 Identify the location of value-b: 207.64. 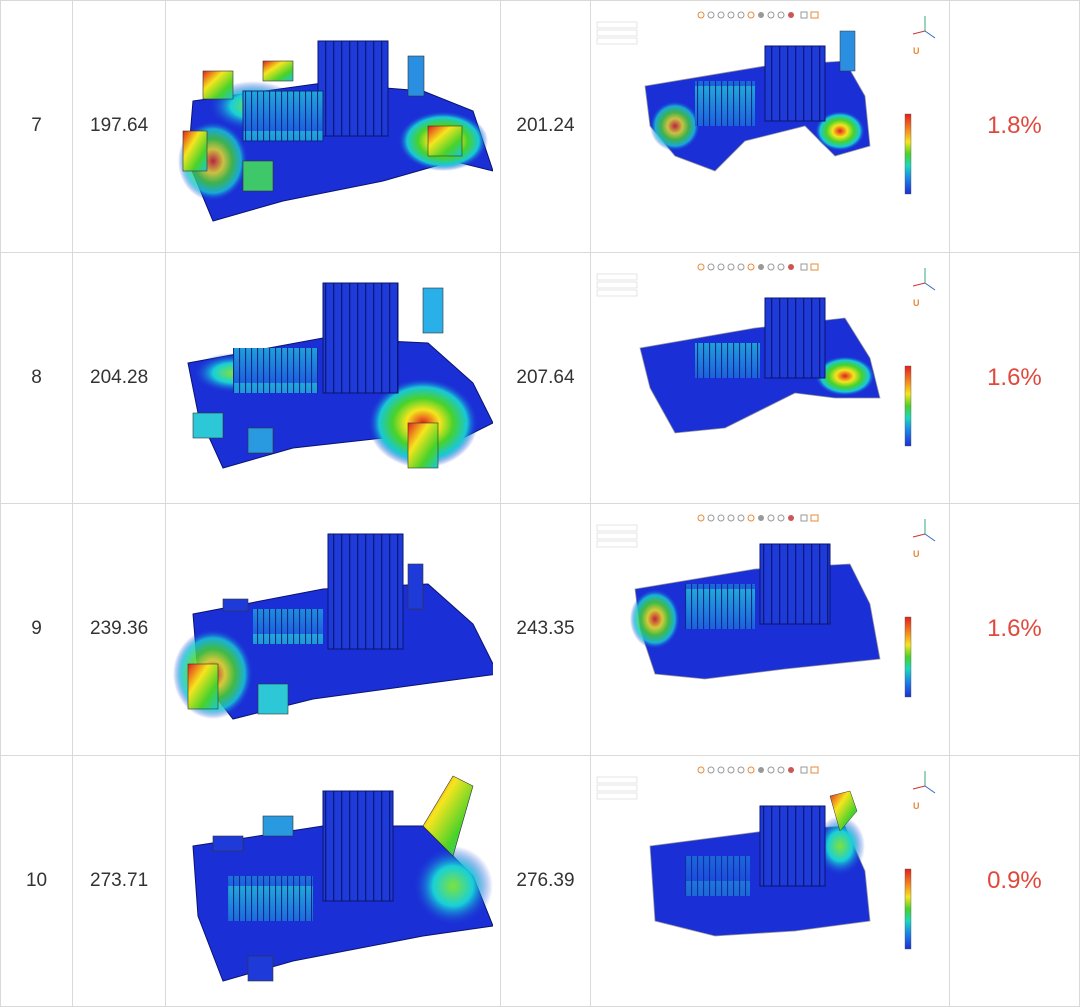
(545, 377).